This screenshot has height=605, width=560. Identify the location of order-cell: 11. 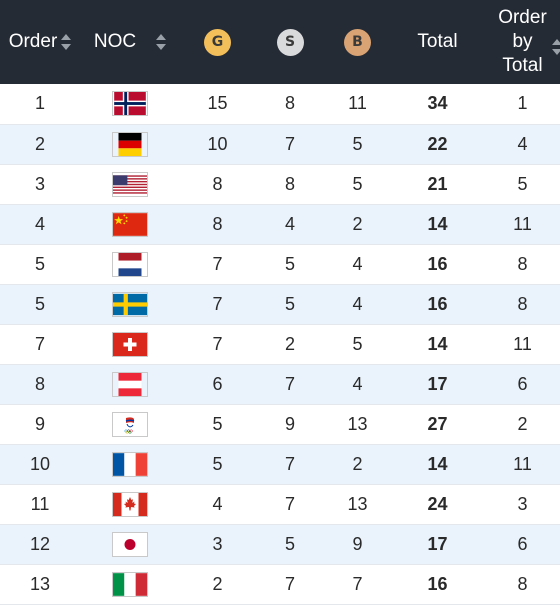
(40, 503).